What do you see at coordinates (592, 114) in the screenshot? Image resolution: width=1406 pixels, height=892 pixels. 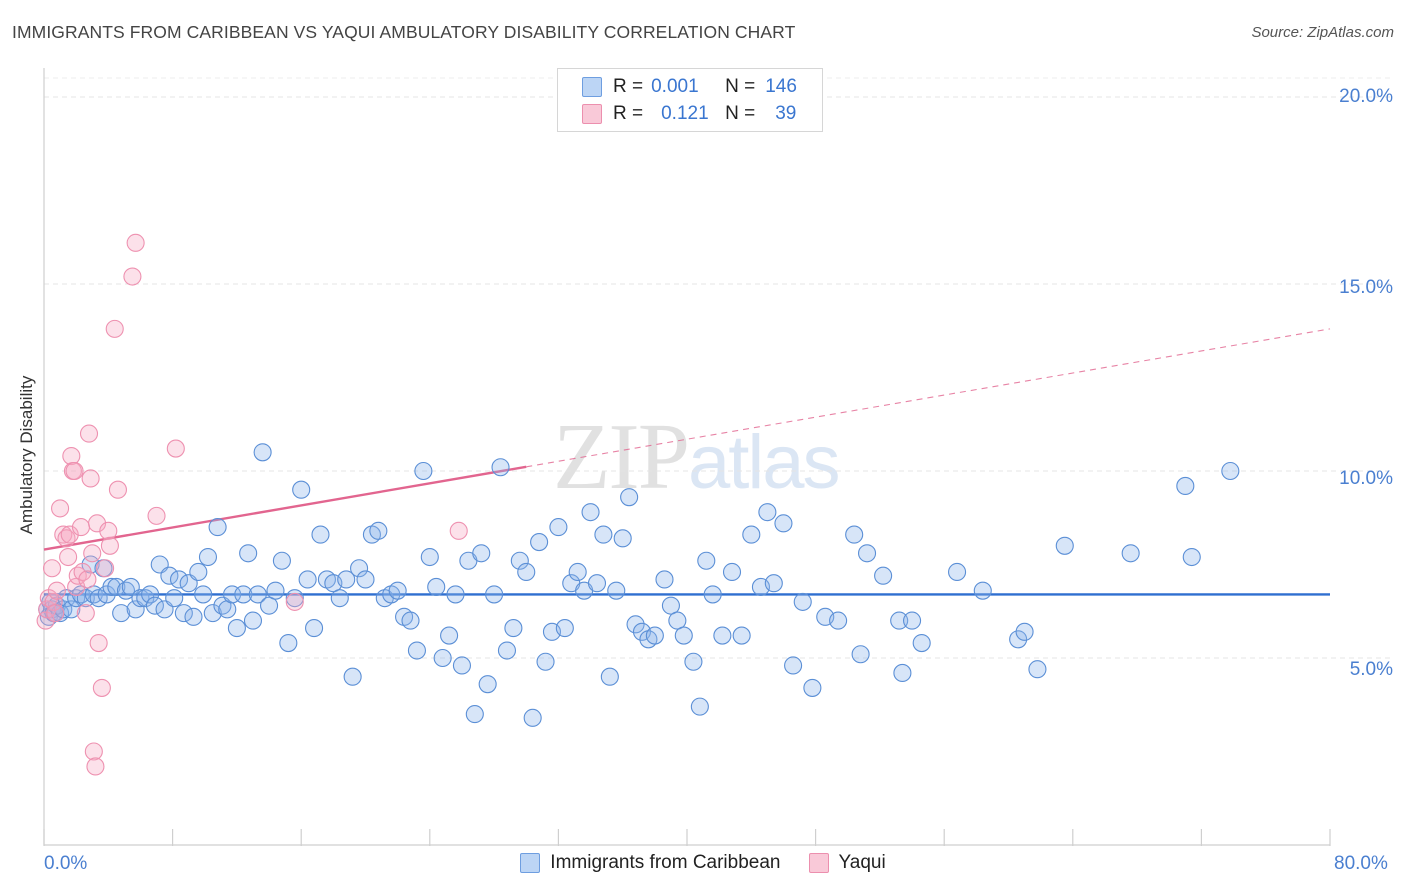 I see `stats-swatch-pink` at bounding box center [592, 114].